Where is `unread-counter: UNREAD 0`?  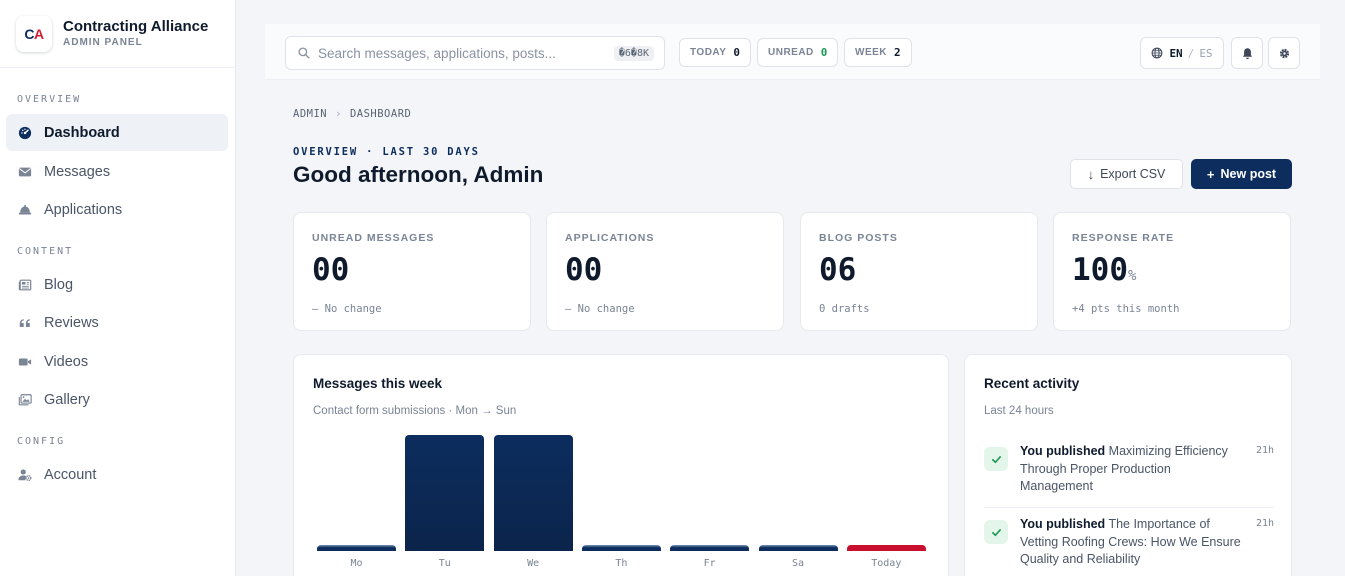 unread-counter: UNREAD 0 is located at coordinates (798, 52).